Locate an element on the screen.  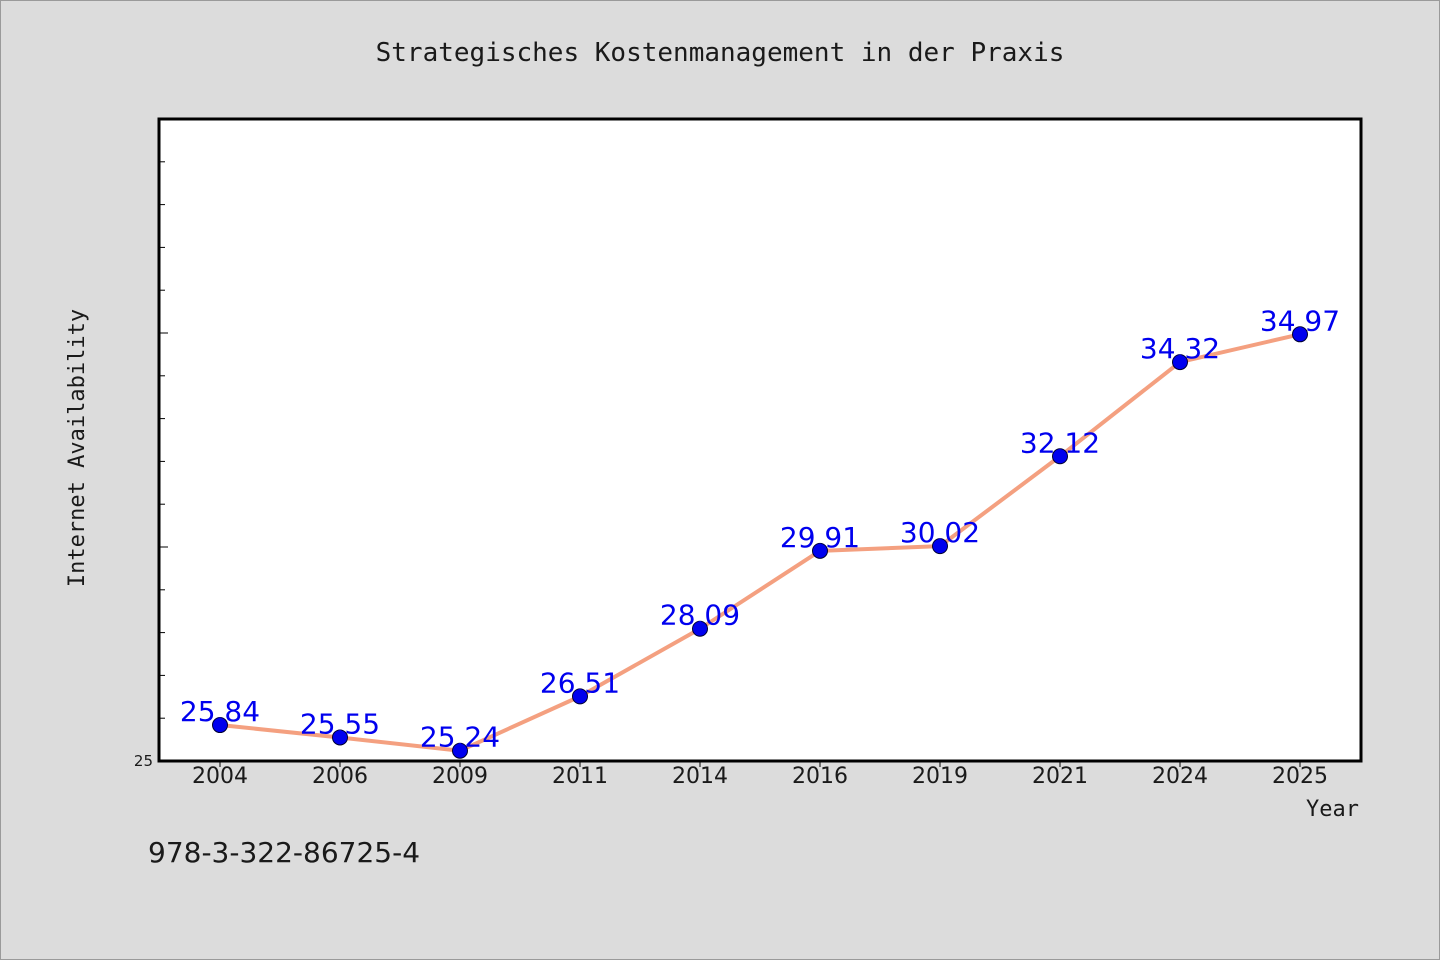
x-tick-label: 2011 is located at coordinates (580, 776).